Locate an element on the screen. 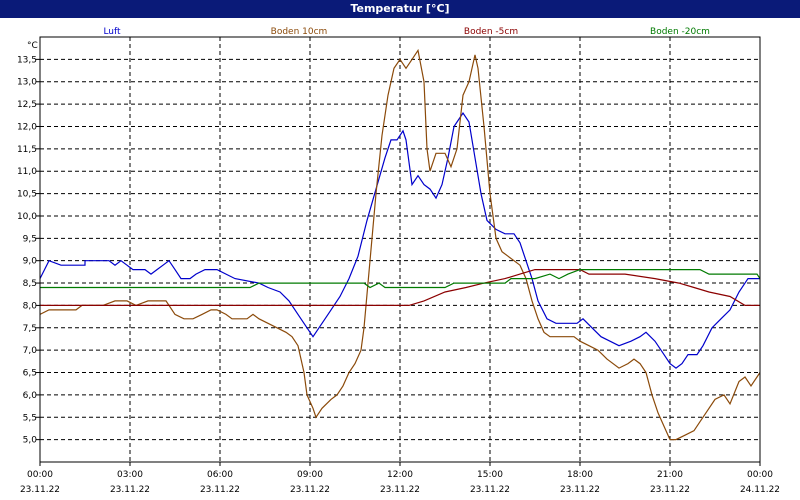  y-tick-label: 5,5 is located at coordinates (30, 418).